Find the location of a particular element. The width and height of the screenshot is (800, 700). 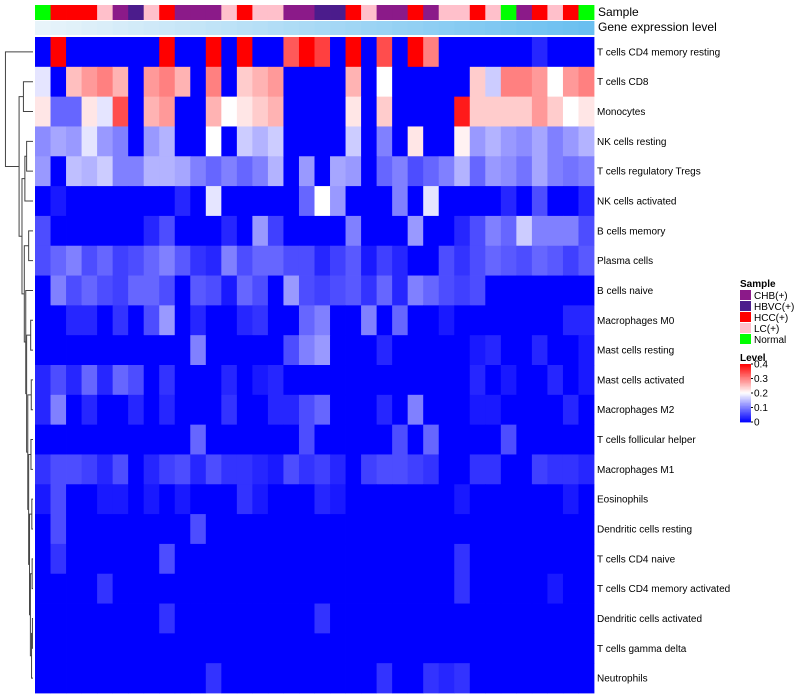

sample-legend-label: HBVC(+) is located at coordinates (774, 307).